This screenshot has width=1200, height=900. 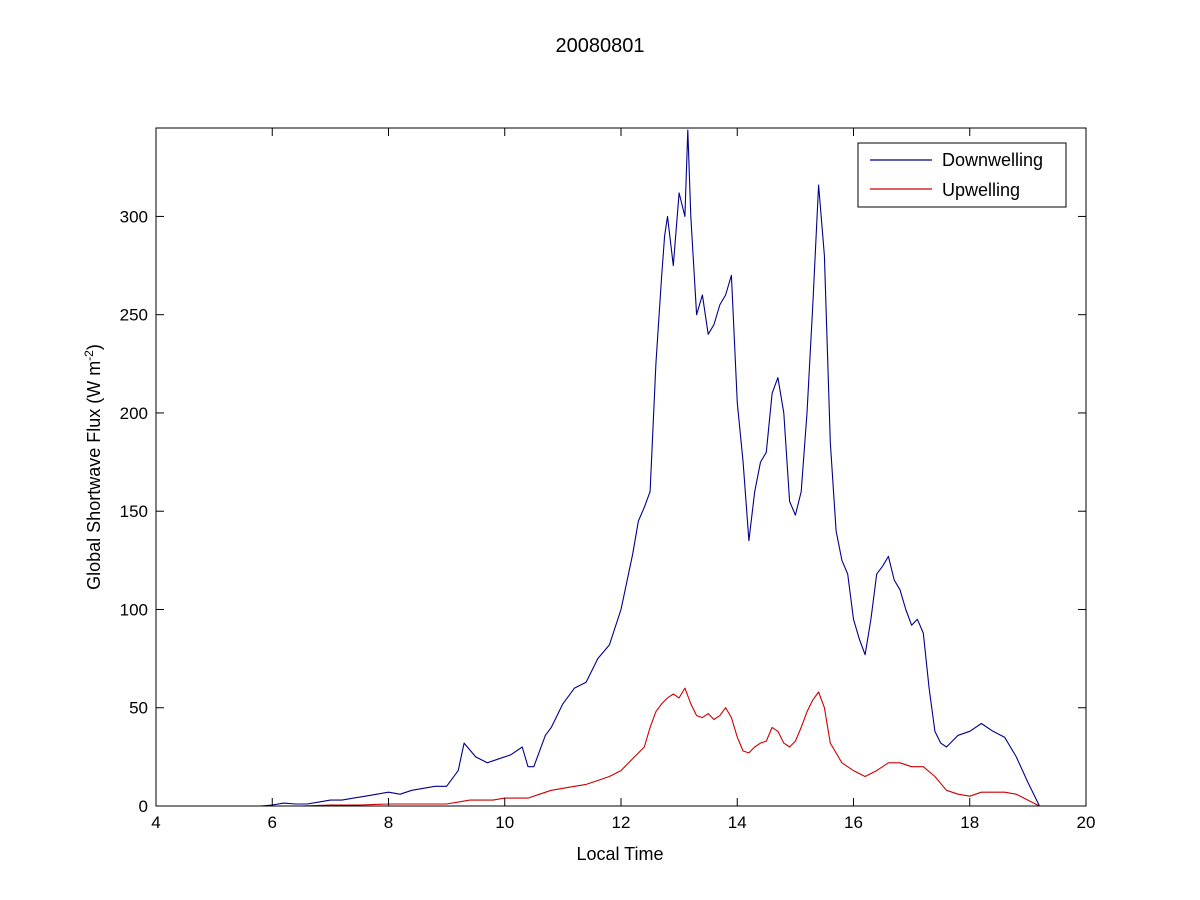 I want to click on y-tick-label: 0, so click(x=143, y=806).